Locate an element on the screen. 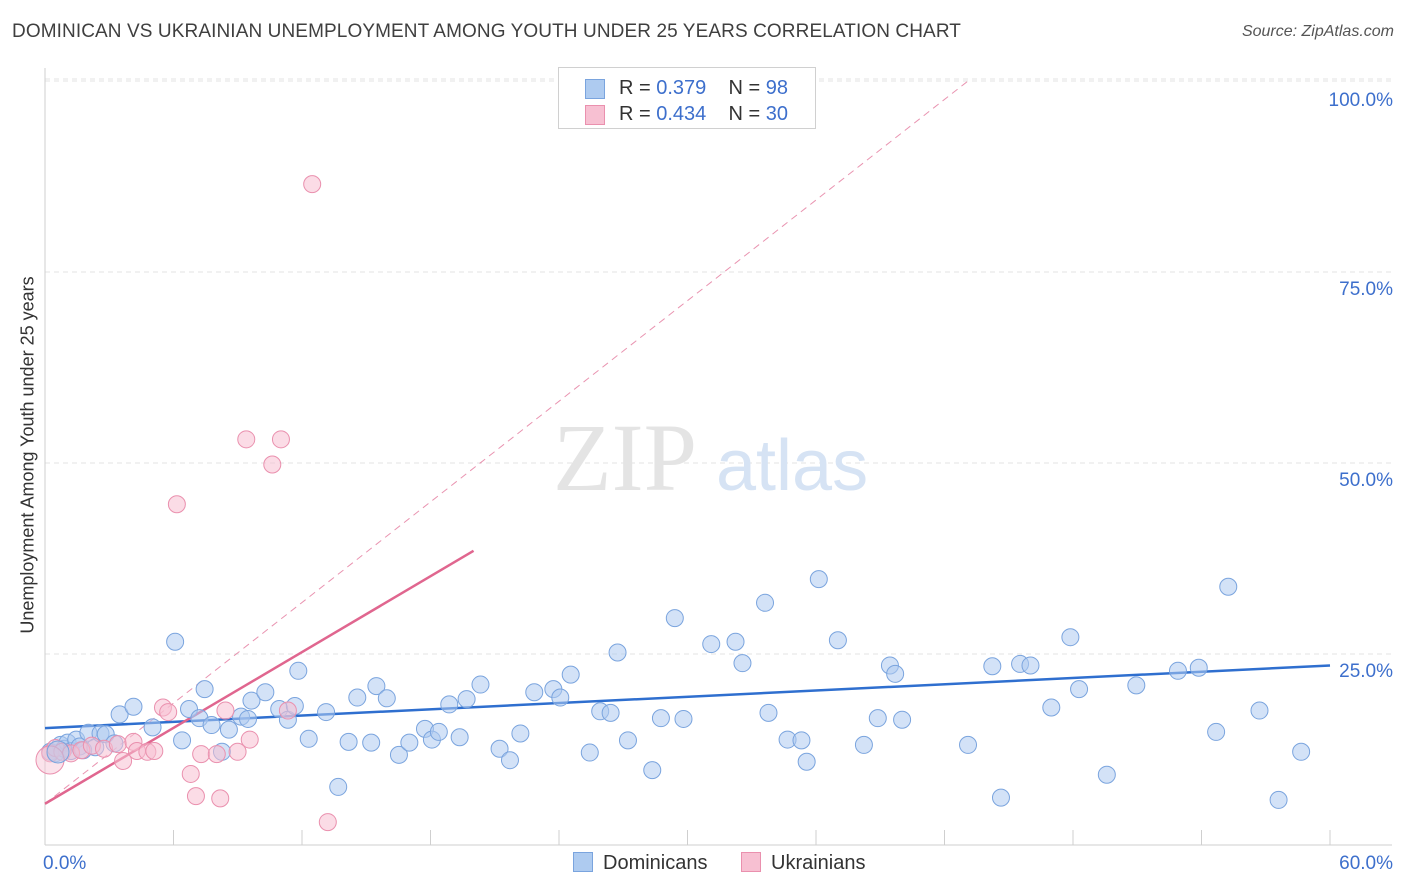  n-value-dominicans: 98 is located at coordinates (777, 88).